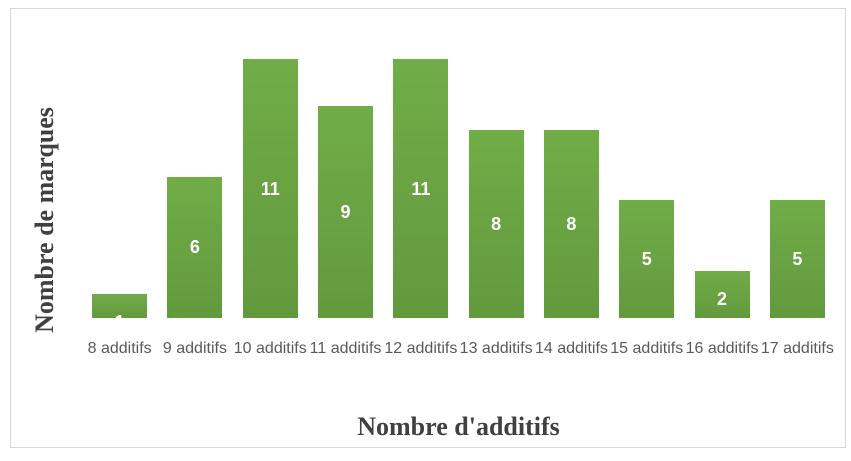 The width and height of the screenshot is (851, 461). Describe the element at coordinates (797, 348) in the screenshot. I see `x-tick-label: 17 additifs` at that location.